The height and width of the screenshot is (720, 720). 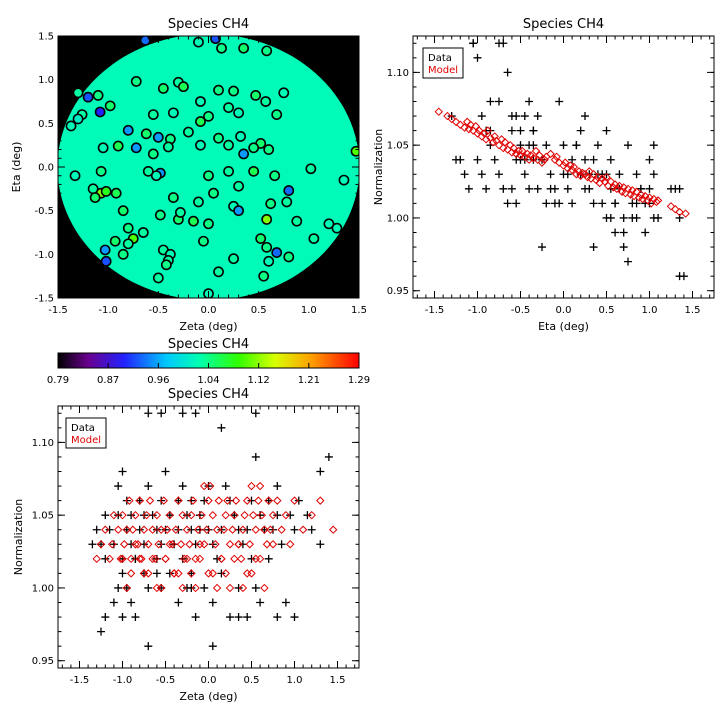 I want to click on x-tick-label: 1.0, so click(x=295, y=680).